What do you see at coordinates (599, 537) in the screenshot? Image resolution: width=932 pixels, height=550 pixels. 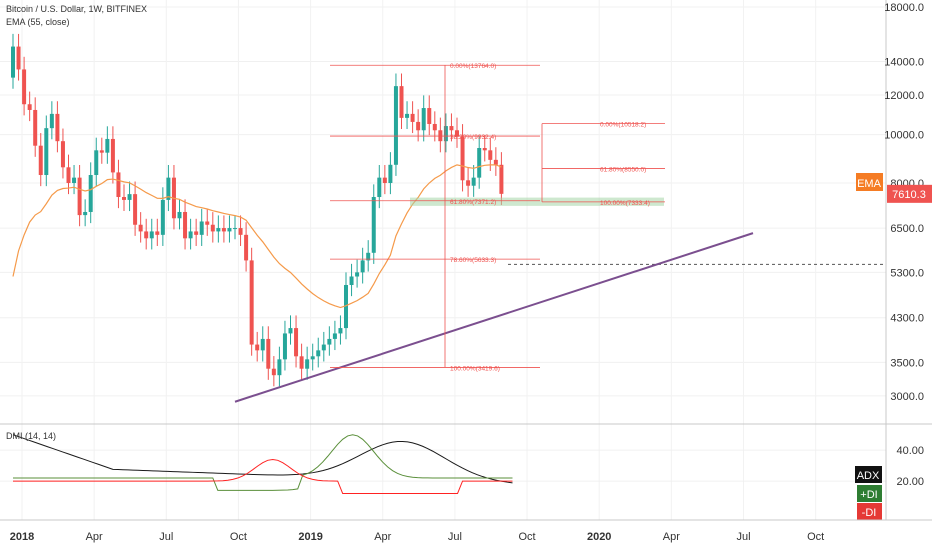 I see `time-tick-label: 2020` at bounding box center [599, 537].